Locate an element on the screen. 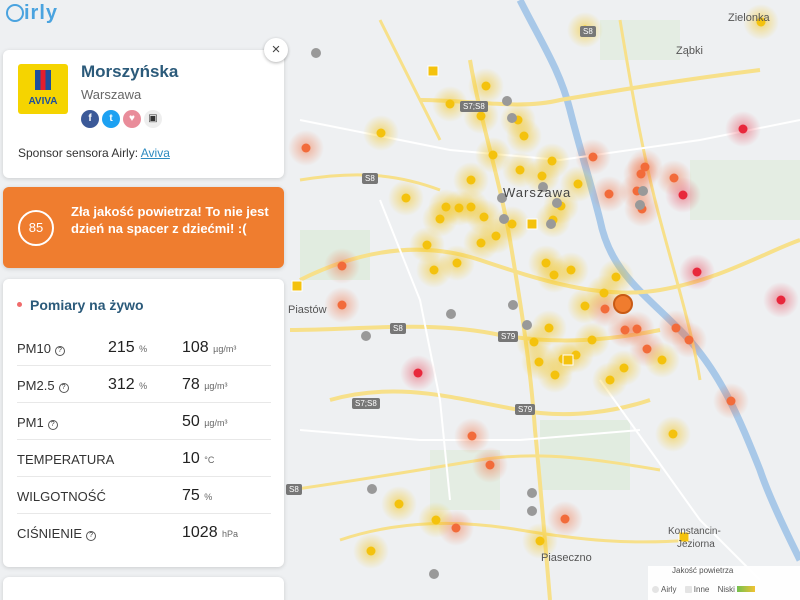 The height and width of the screenshot is (600, 800). aviva-logo: AVIVA is located at coordinates (43, 89).